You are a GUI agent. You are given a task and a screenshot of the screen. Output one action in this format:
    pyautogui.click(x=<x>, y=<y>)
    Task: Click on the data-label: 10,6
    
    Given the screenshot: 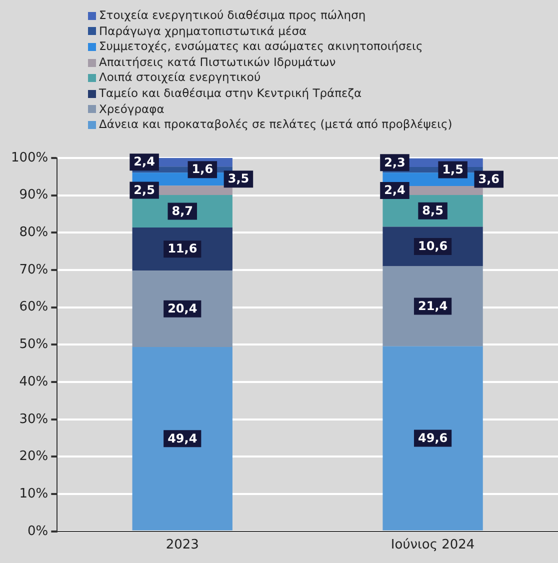 What is the action you would take?
    pyautogui.click(x=433, y=246)
    